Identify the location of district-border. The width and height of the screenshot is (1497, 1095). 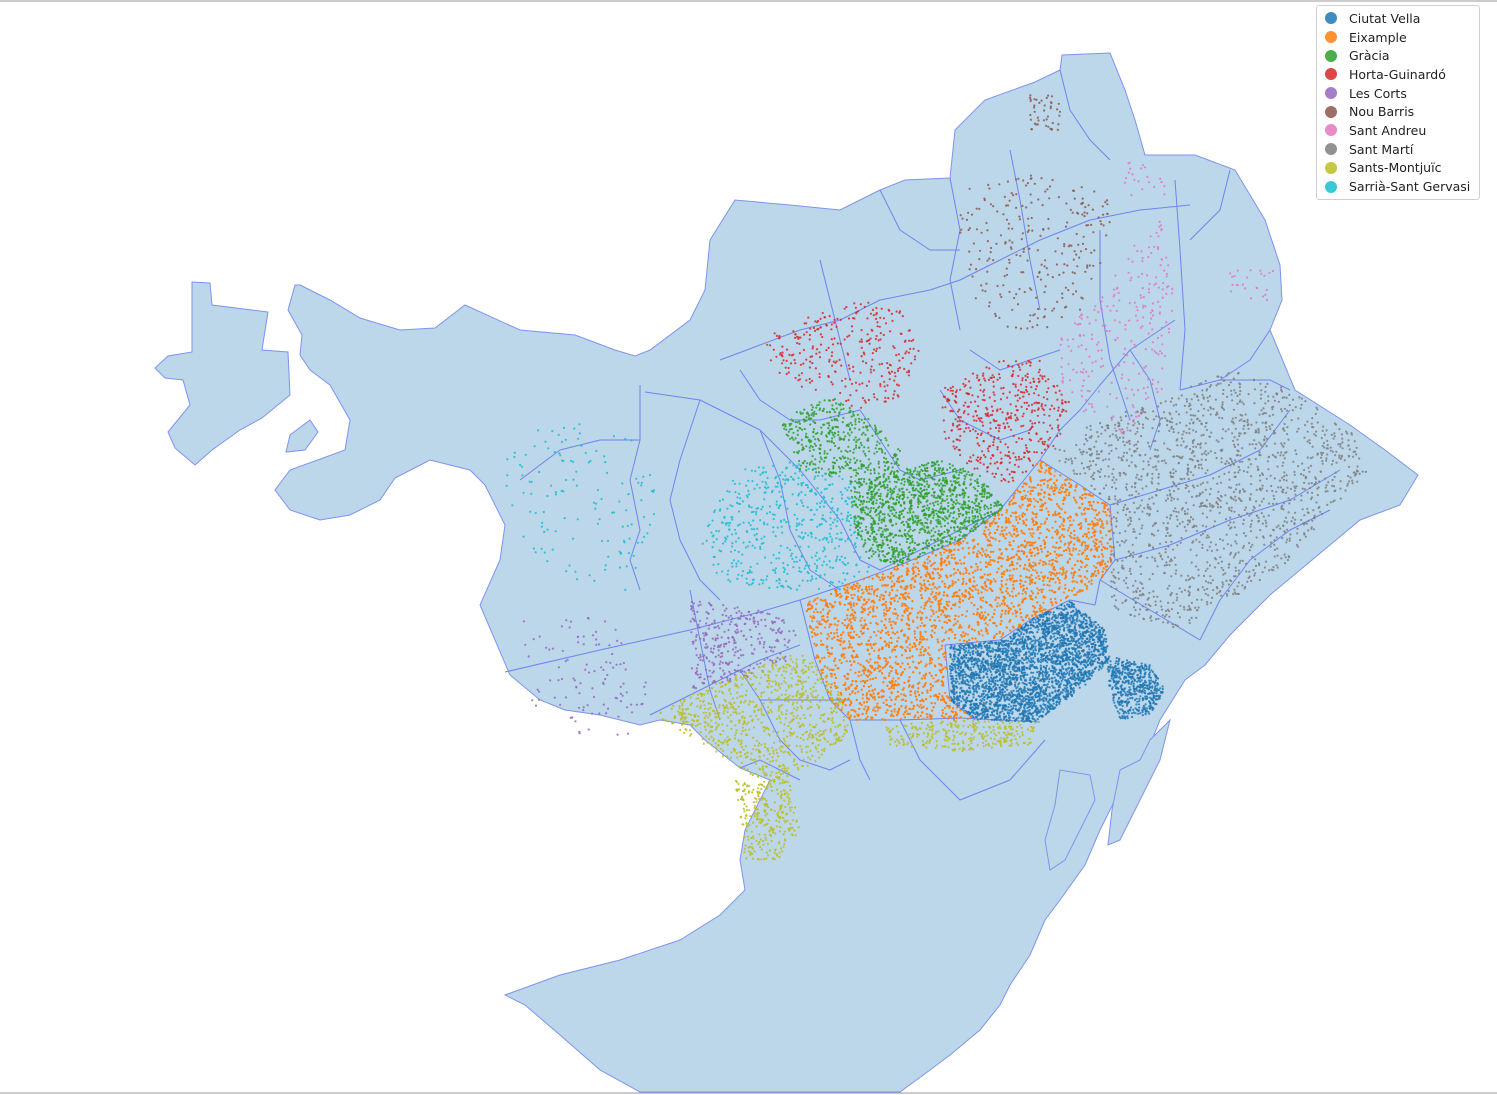
(770, 770).